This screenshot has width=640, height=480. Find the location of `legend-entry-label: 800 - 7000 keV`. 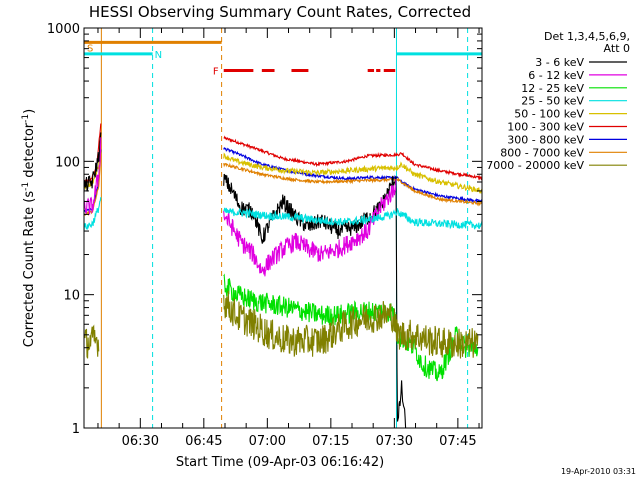

legend-entry-label: 800 - 7000 keV is located at coordinates (542, 152).